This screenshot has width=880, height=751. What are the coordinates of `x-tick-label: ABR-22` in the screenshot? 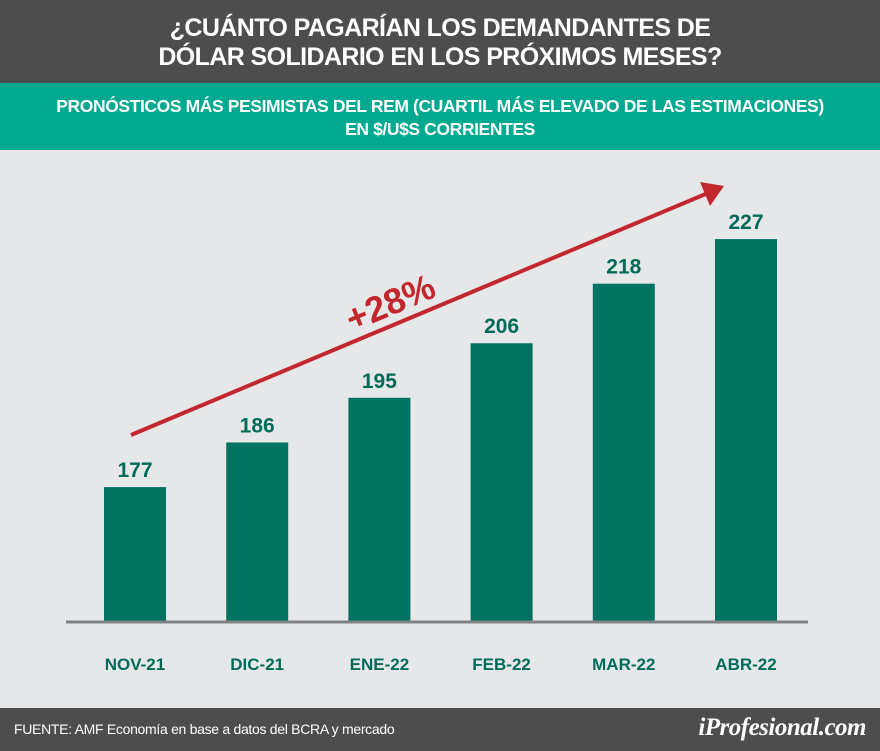 It's located at (745, 664).